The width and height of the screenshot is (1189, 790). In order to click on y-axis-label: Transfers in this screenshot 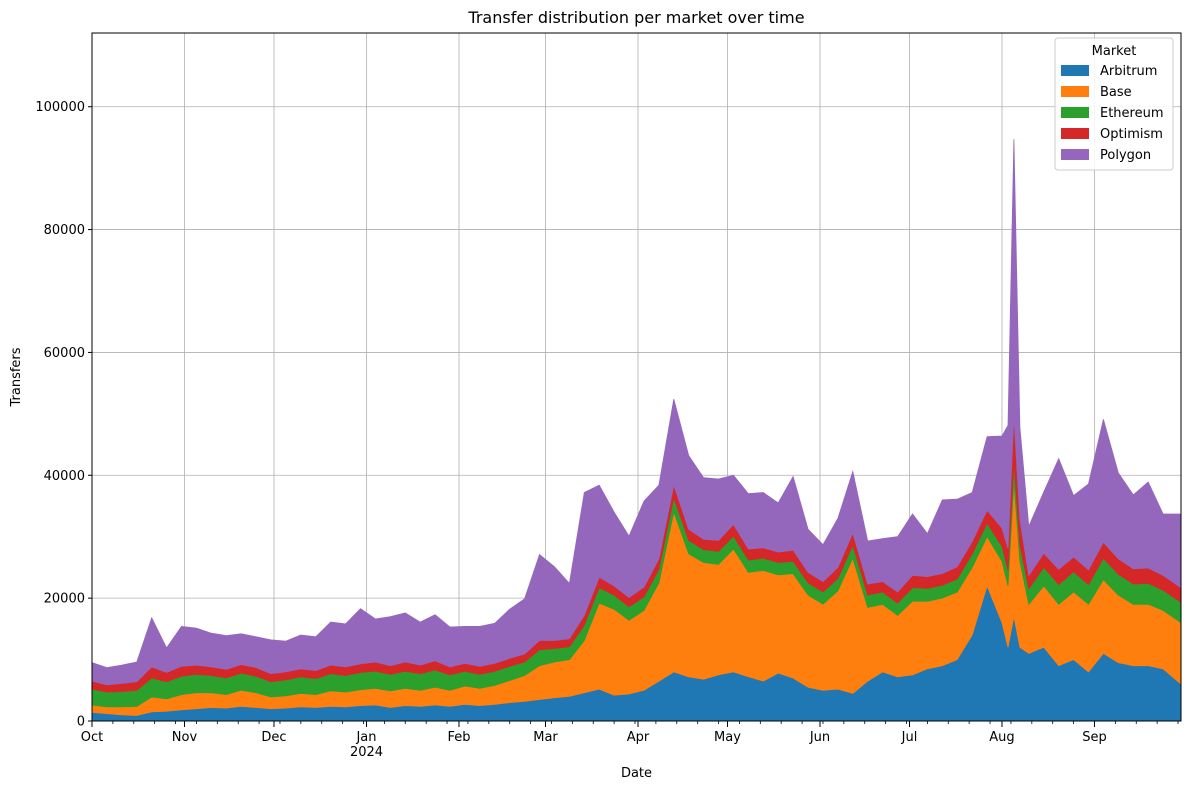, I will do `click(16, 377)`.